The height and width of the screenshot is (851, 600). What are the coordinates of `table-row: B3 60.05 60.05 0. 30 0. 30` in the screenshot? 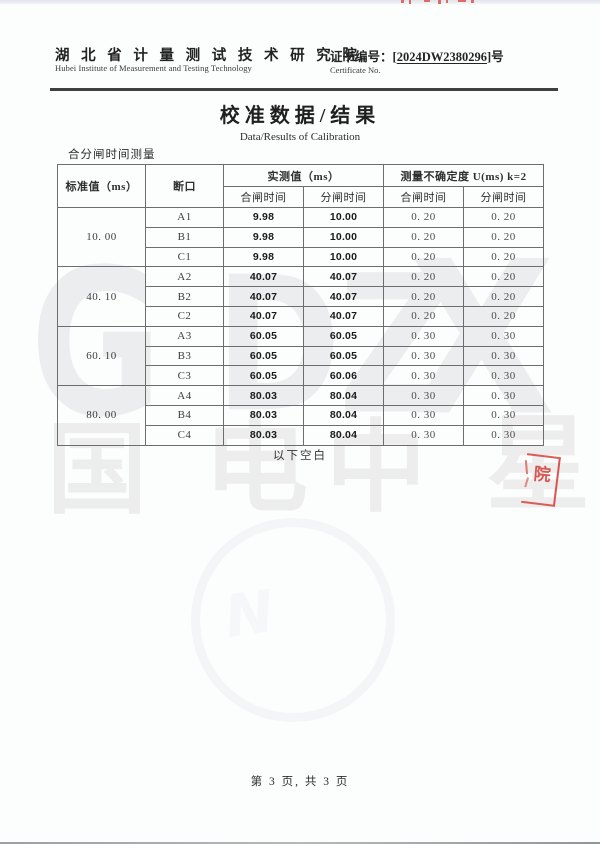 It's located at (301, 356).